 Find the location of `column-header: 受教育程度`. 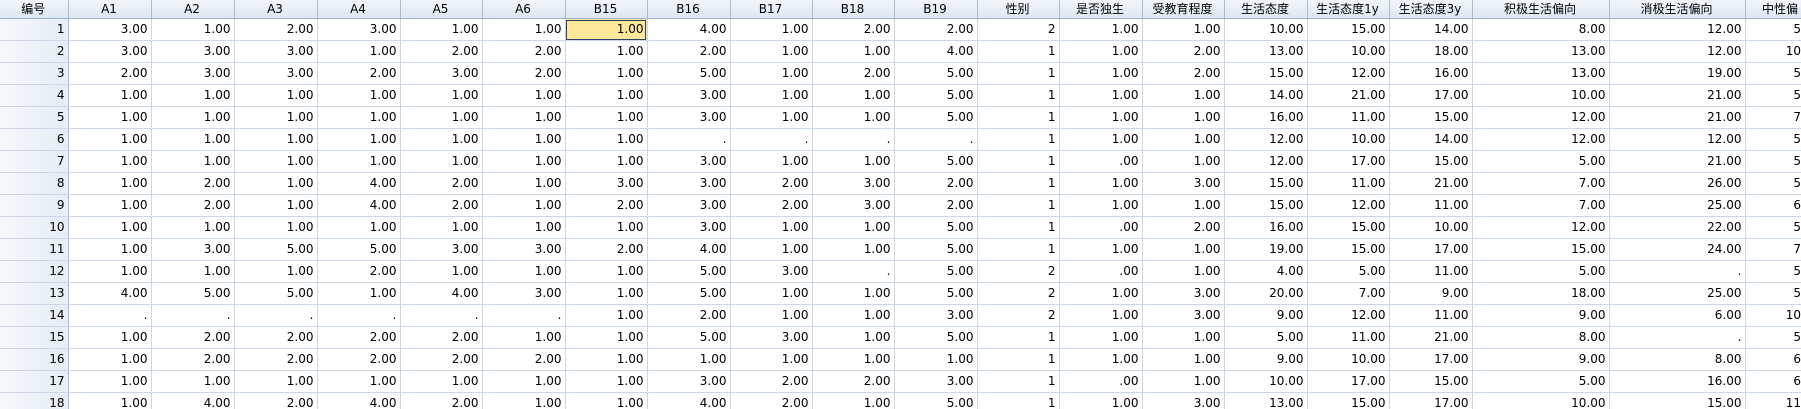

column-header: 受教育程度 is located at coordinates (1183, 9).